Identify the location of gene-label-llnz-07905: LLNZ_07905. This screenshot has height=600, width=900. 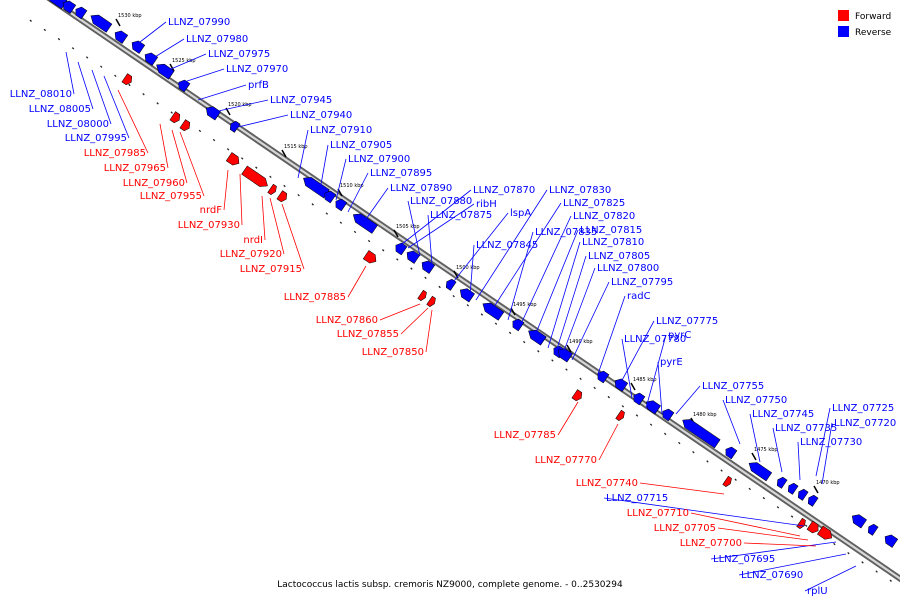
(361, 145).